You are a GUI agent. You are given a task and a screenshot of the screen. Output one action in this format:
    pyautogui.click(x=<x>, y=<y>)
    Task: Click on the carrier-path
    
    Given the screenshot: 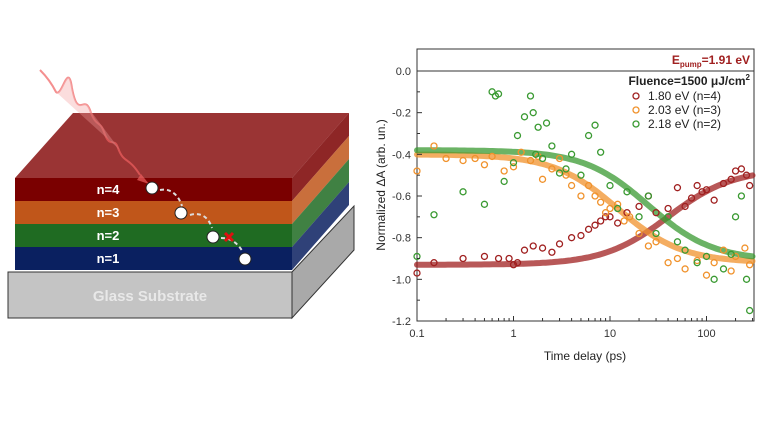 What is the action you would take?
    pyautogui.click(x=198, y=223)
    